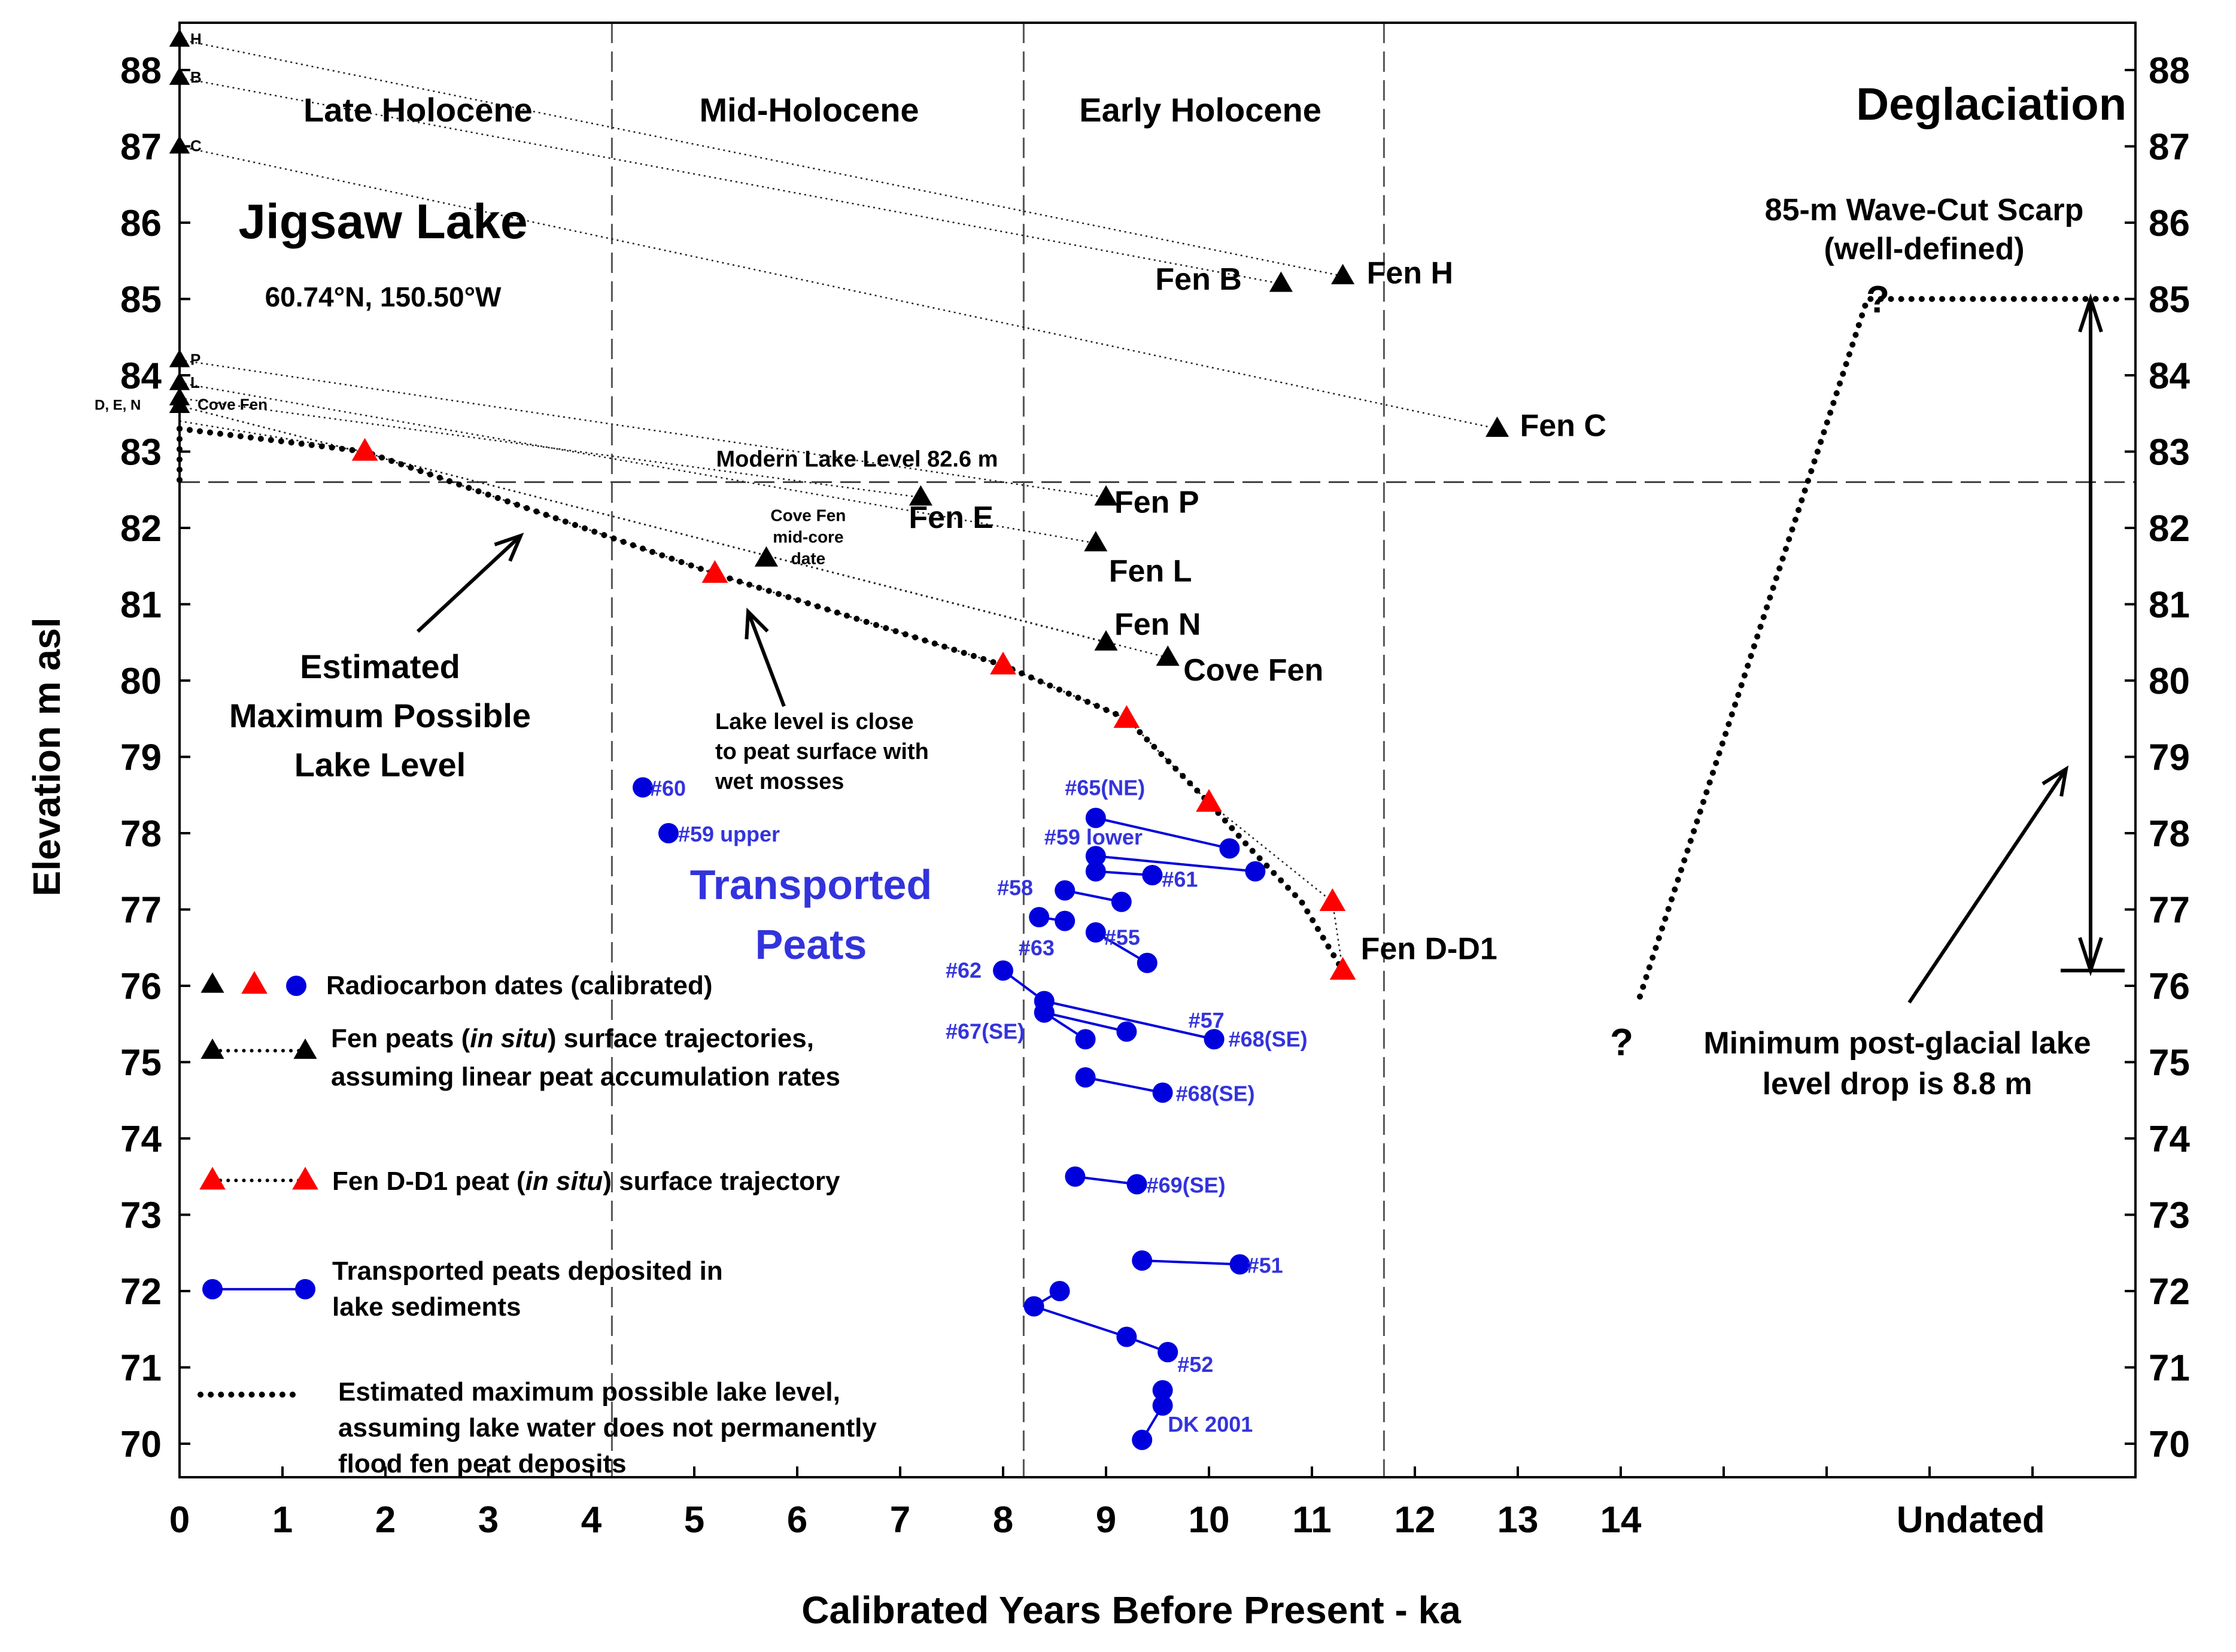 The width and height of the screenshot is (2236, 1652). I want to click on y-tick-label-right: 81, so click(2169, 605).